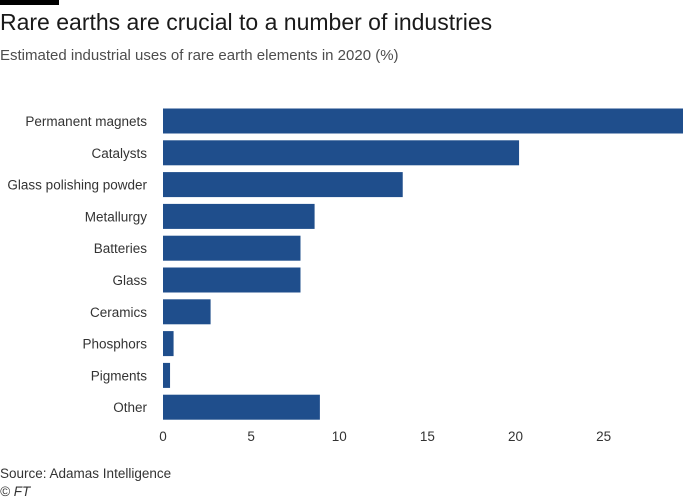 This screenshot has width=700, height=500. What do you see at coordinates (86, 121) in the screenshot?
I see `category-label-permanent-magnets: Permanent magnets` at bounding box center [86, 121].